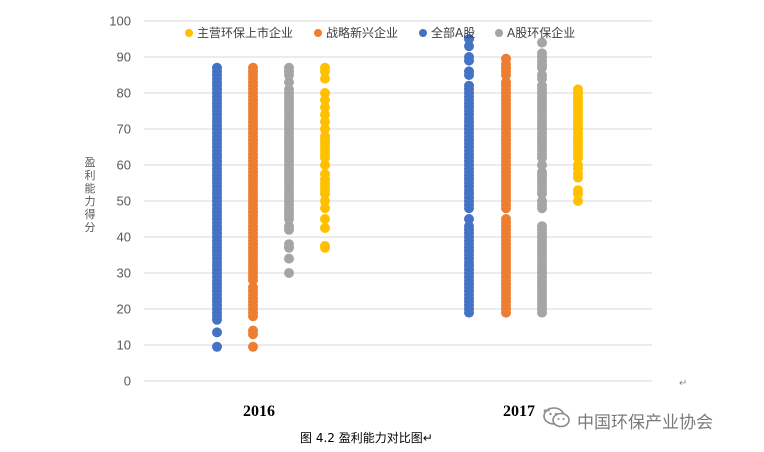  Describe the element at coordinates (124, 237) in the screenshot. I see `y-tick-label: 40` at that location.